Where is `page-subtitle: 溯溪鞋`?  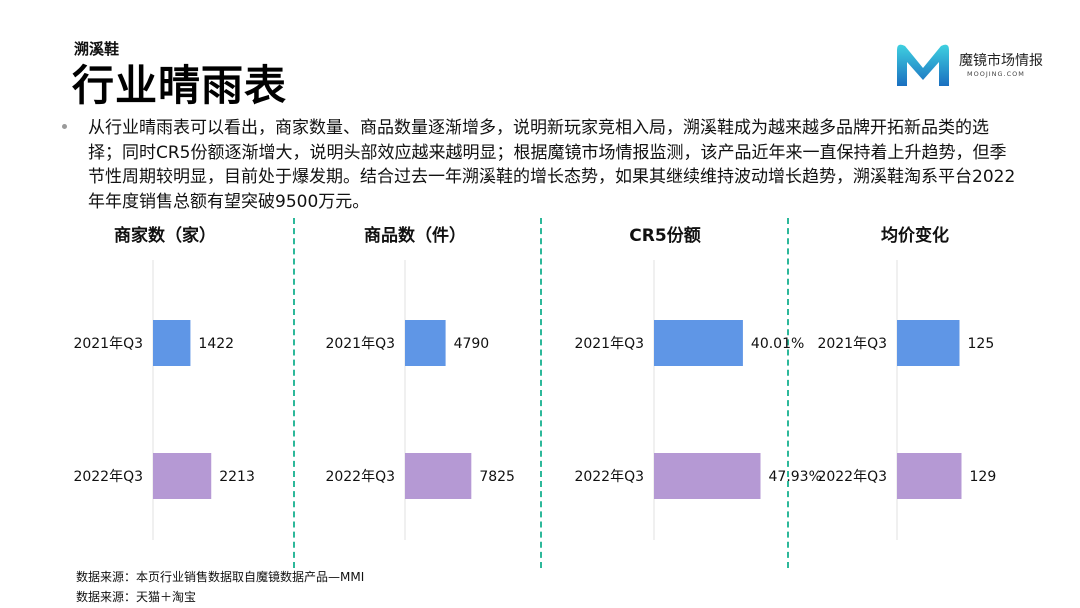 page-subtitle: 溯溪鞋 is located at coordinates (97, 49).